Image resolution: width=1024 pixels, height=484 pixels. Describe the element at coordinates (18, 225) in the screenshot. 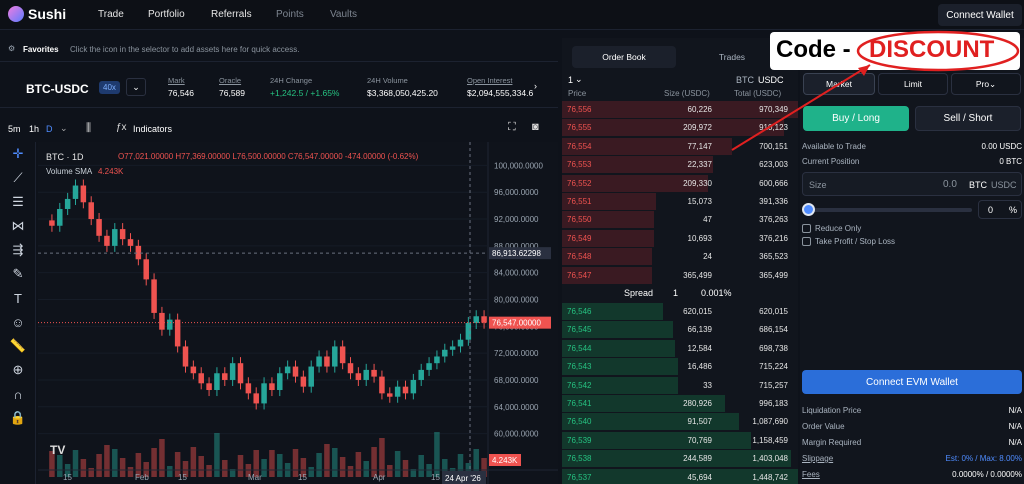

I see `pattern-icon: ⋈` at that location.